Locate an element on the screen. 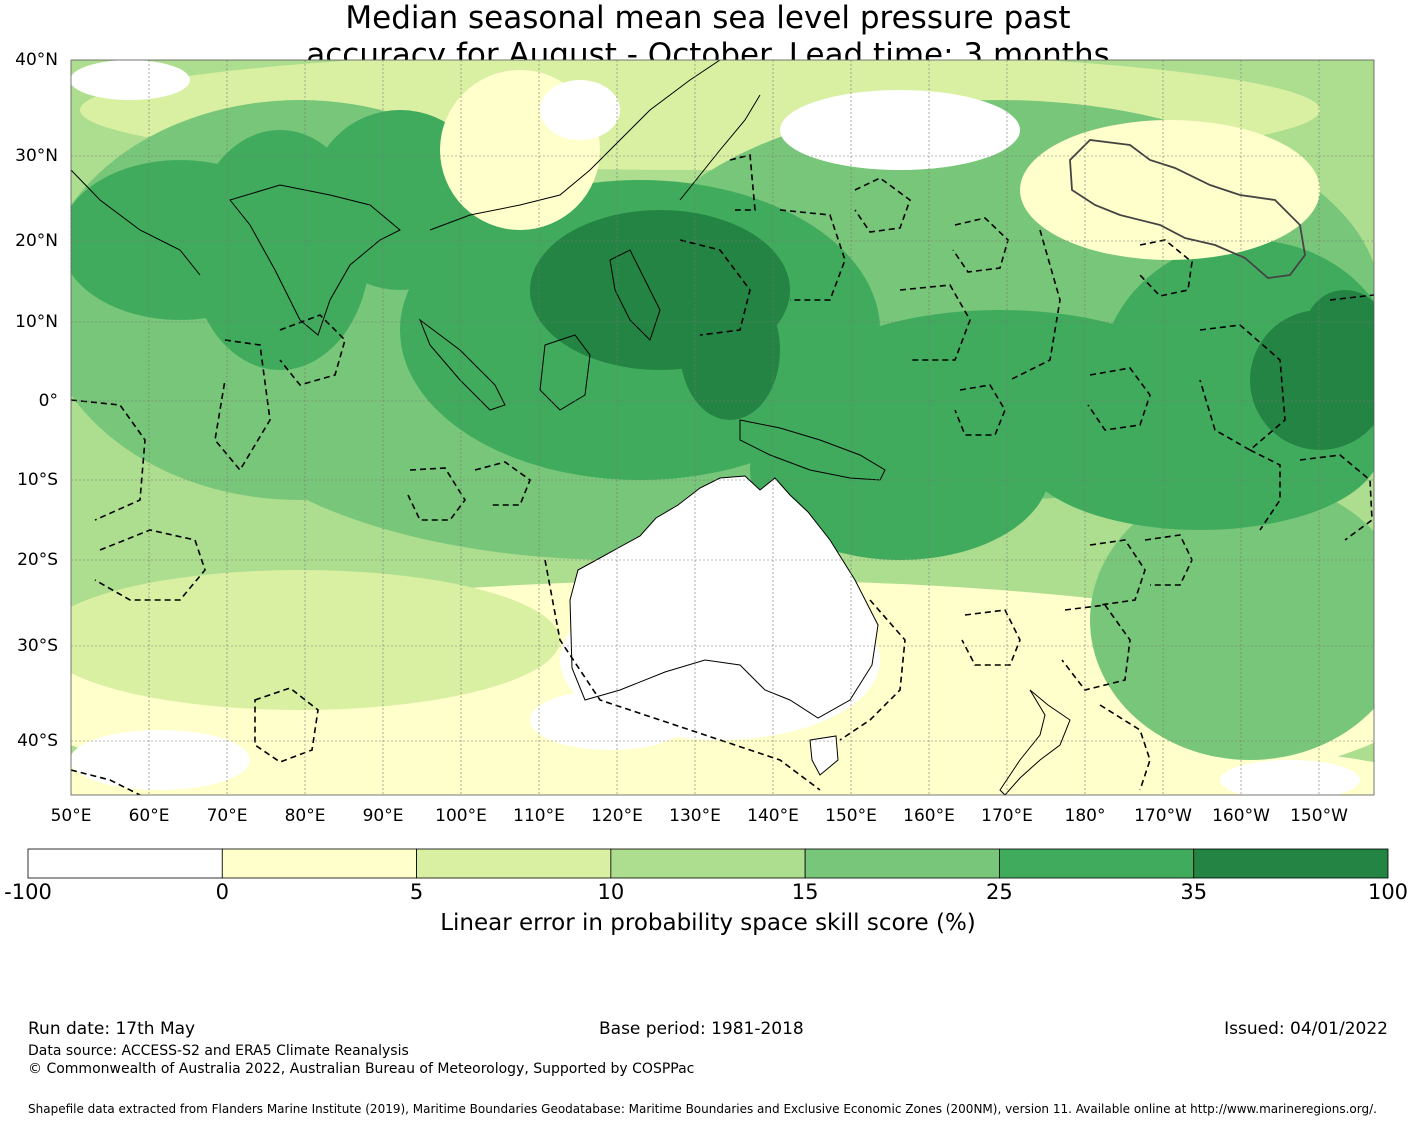 The width and height of the screenshot is (1416, 1125). sumatra-land is located at coordinates (462, 364).